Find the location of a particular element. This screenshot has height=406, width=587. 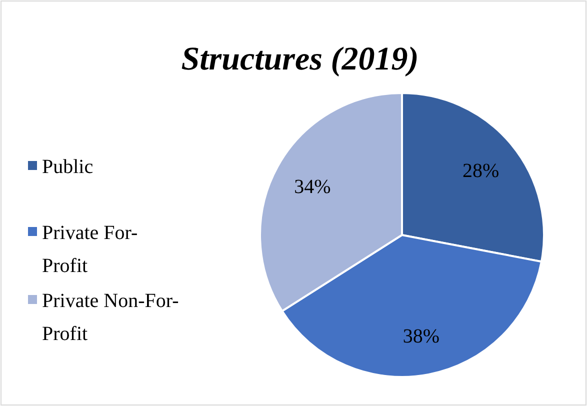

legend-label: Public is located at coordinates (68, 167).